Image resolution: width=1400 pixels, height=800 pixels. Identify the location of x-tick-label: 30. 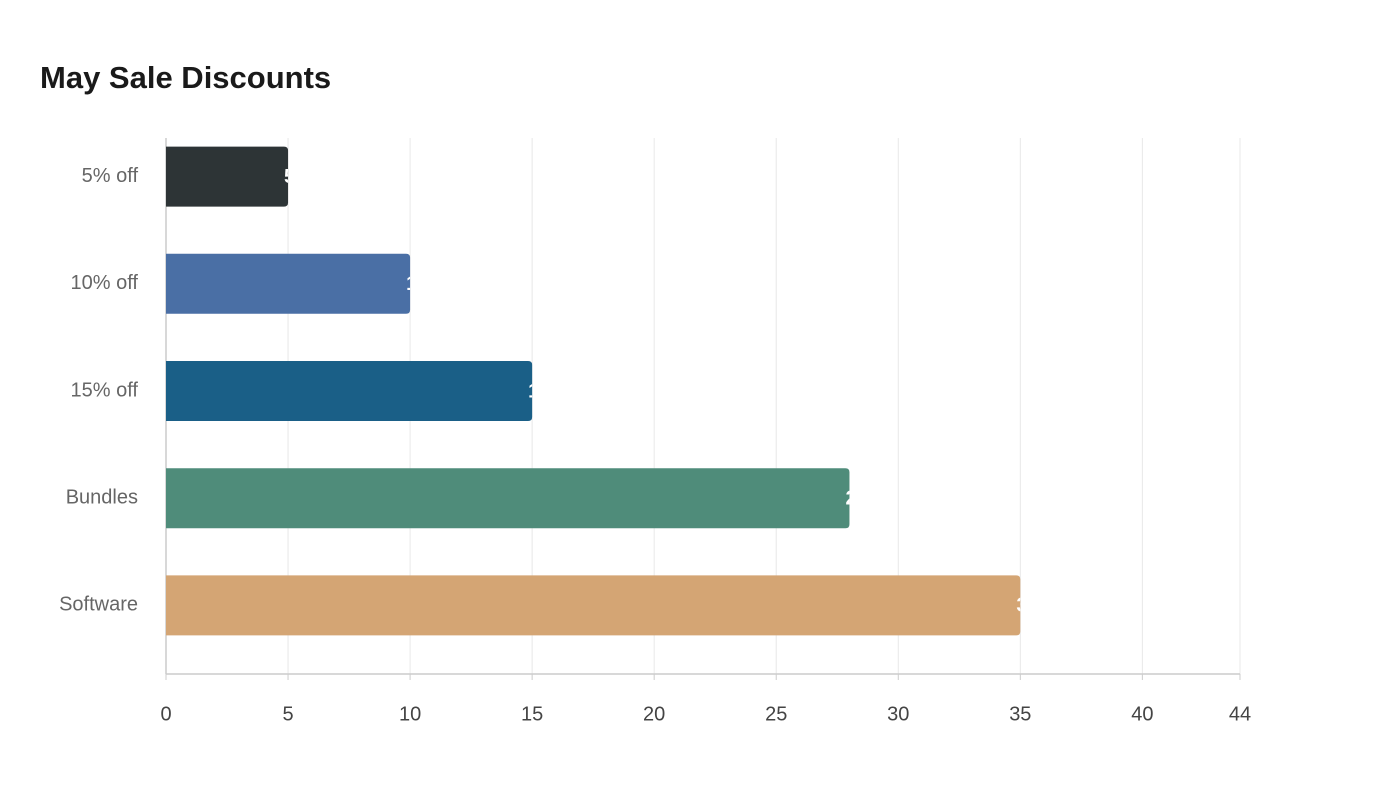
(898, 714).